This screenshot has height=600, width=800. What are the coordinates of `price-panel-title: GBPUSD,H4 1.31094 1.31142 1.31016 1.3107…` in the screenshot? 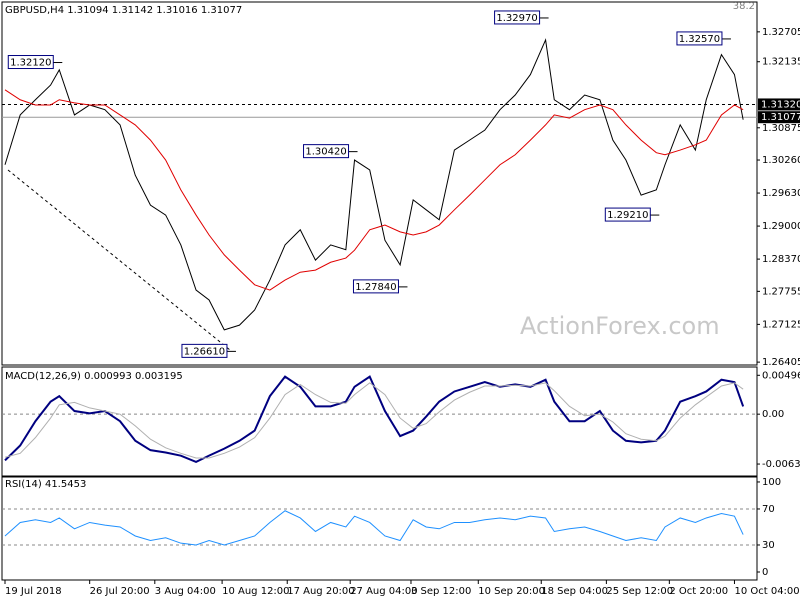 It's located at (123, 10).